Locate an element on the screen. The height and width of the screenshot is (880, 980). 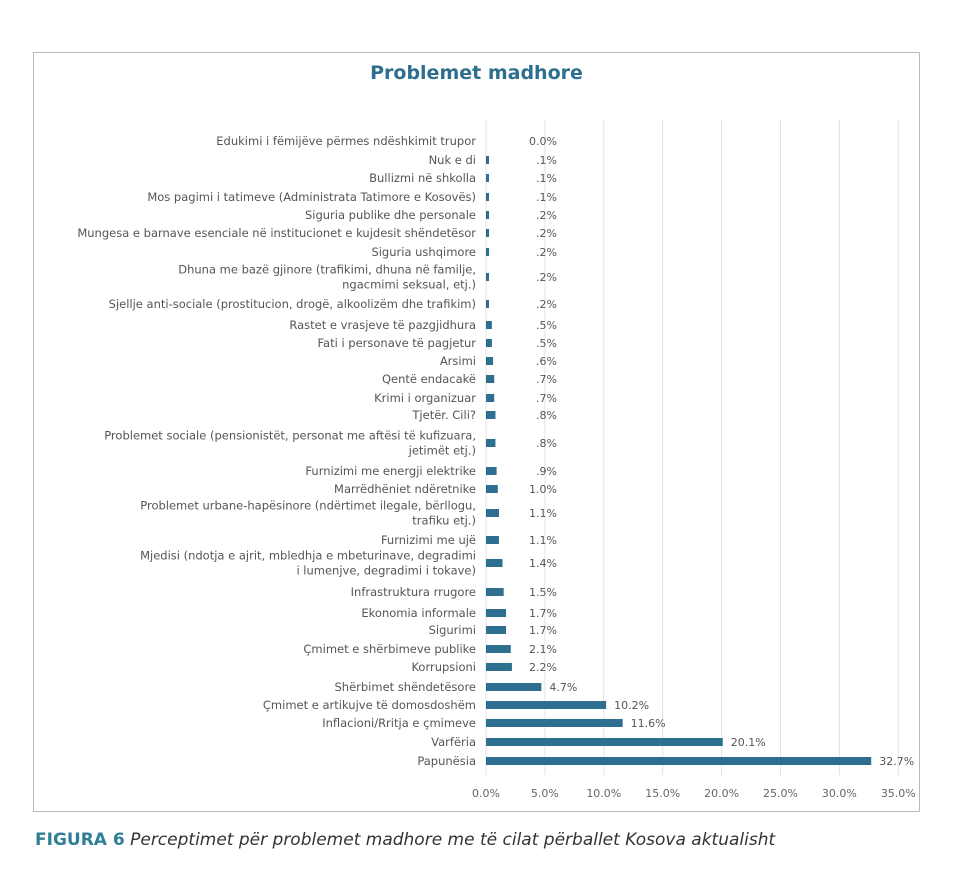
x-tick-label: 0.0% is located at coordinates (486, 793).